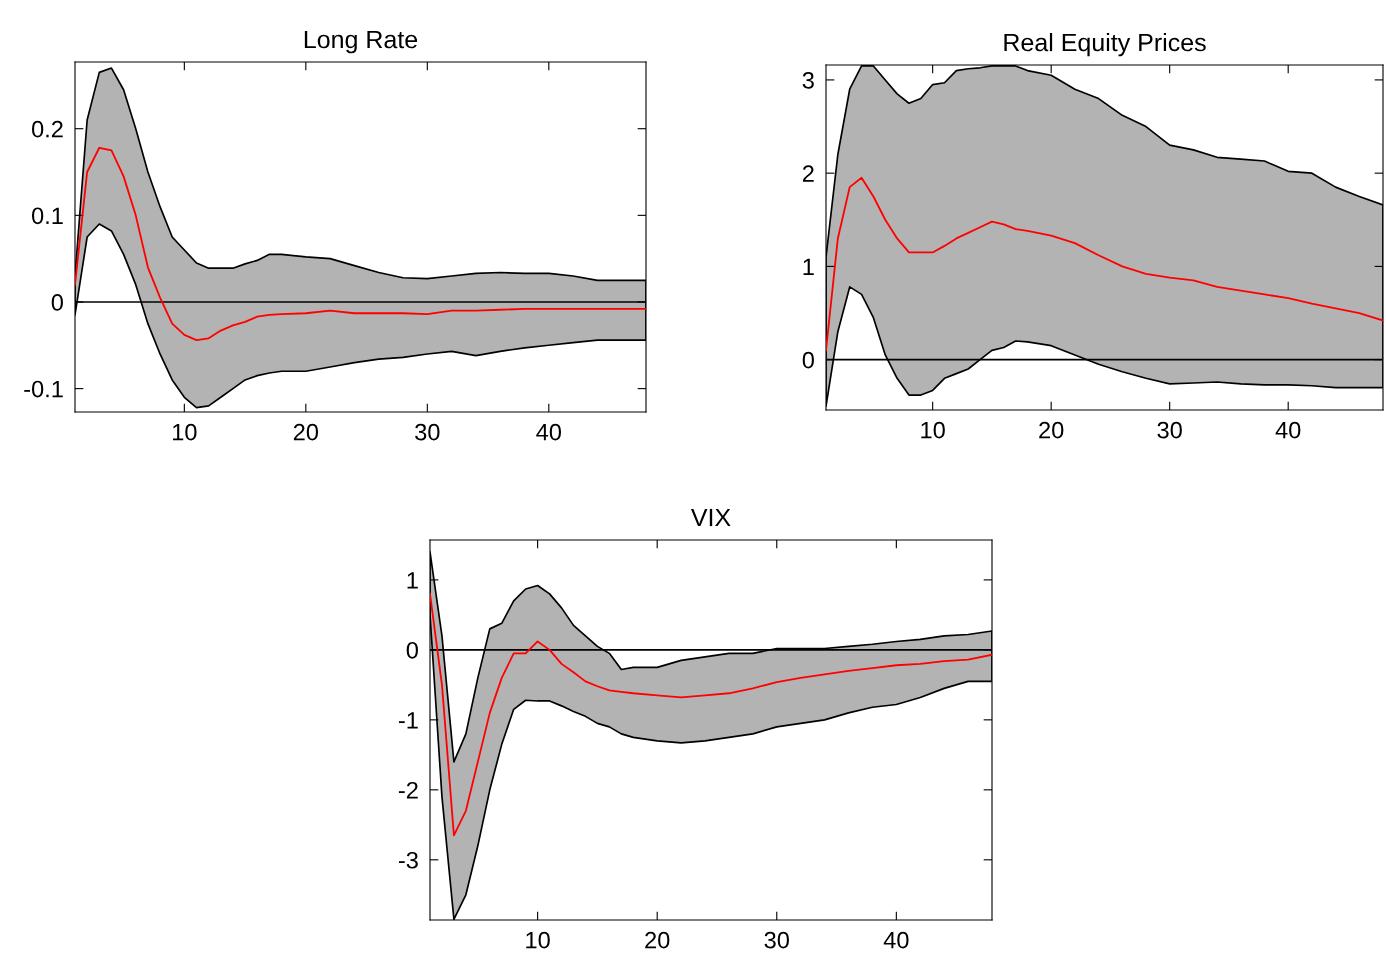 The width and height of the screenshot is (1386, 963). What do you see at coordinates (1105, 44) in the screenshot?
I see `chart-title: Real Equity Prices` at bounding box center [1105, 44].